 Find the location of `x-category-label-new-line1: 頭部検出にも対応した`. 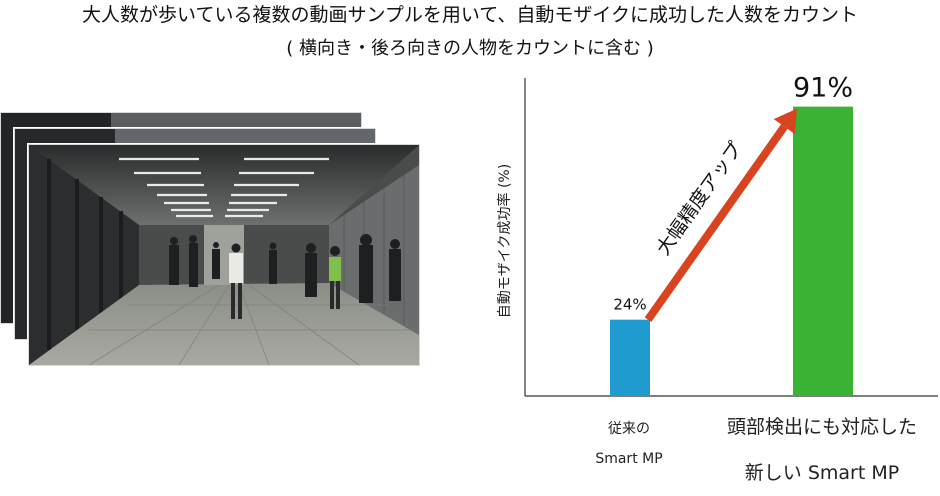

x-category-label-new-line1: 頭部検出にも対応した is located at coordinates (821, 427).